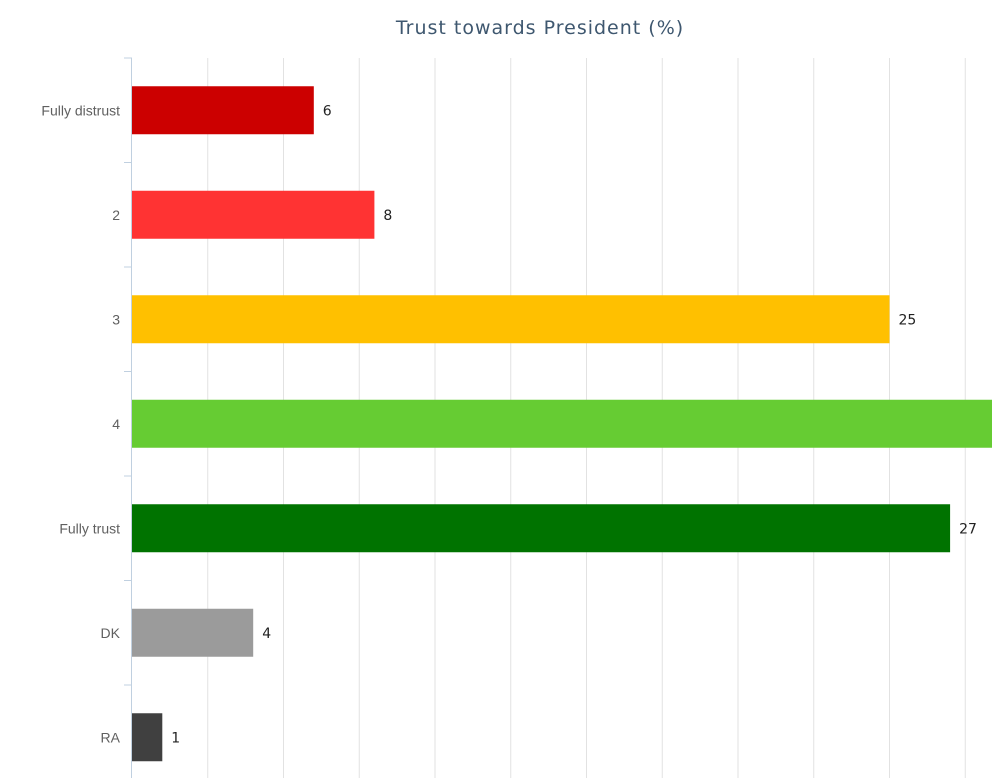 The image size is (992, 778). Describe the element at coordinates (116, 424) in the screenshot. I see `category-label: 4` at that location.